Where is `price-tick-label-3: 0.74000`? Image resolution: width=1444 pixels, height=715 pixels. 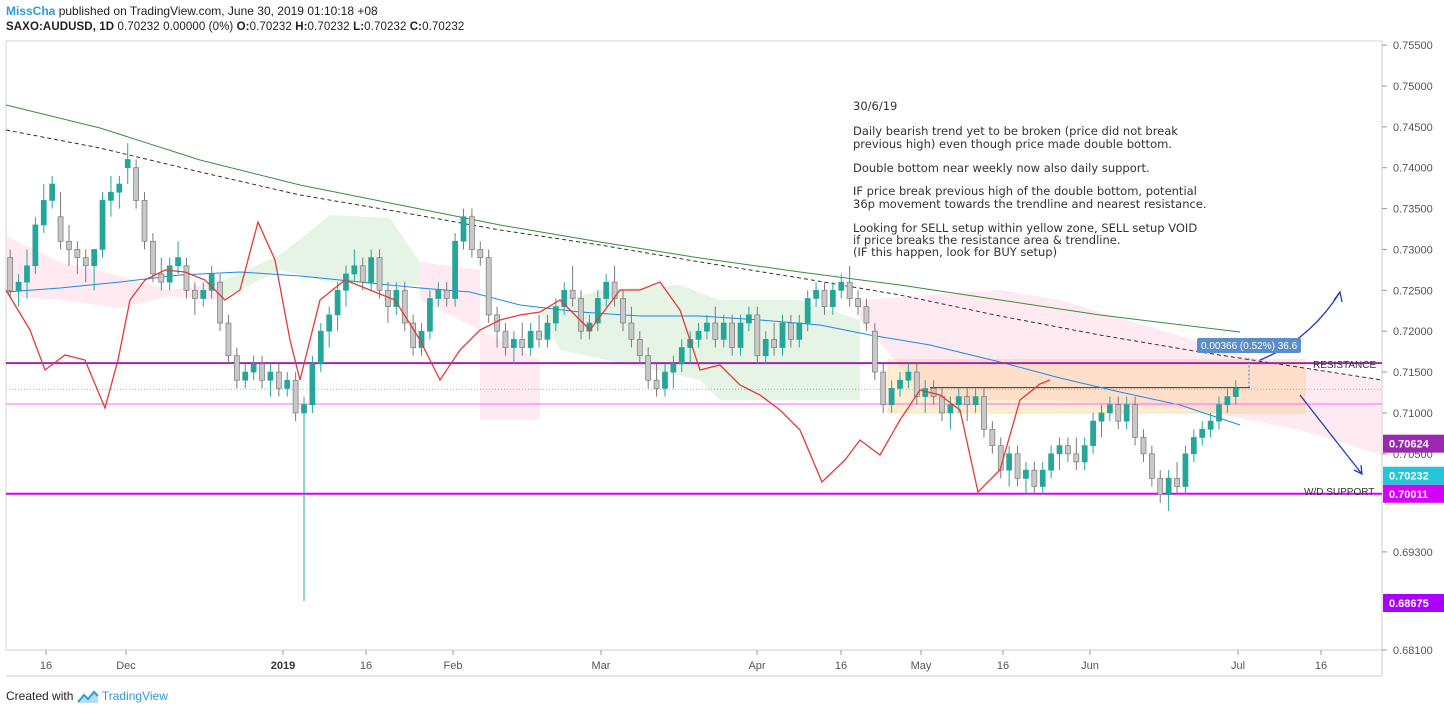 price-tick-label-3: 0.74000 is located at coordinates (1413, 169).